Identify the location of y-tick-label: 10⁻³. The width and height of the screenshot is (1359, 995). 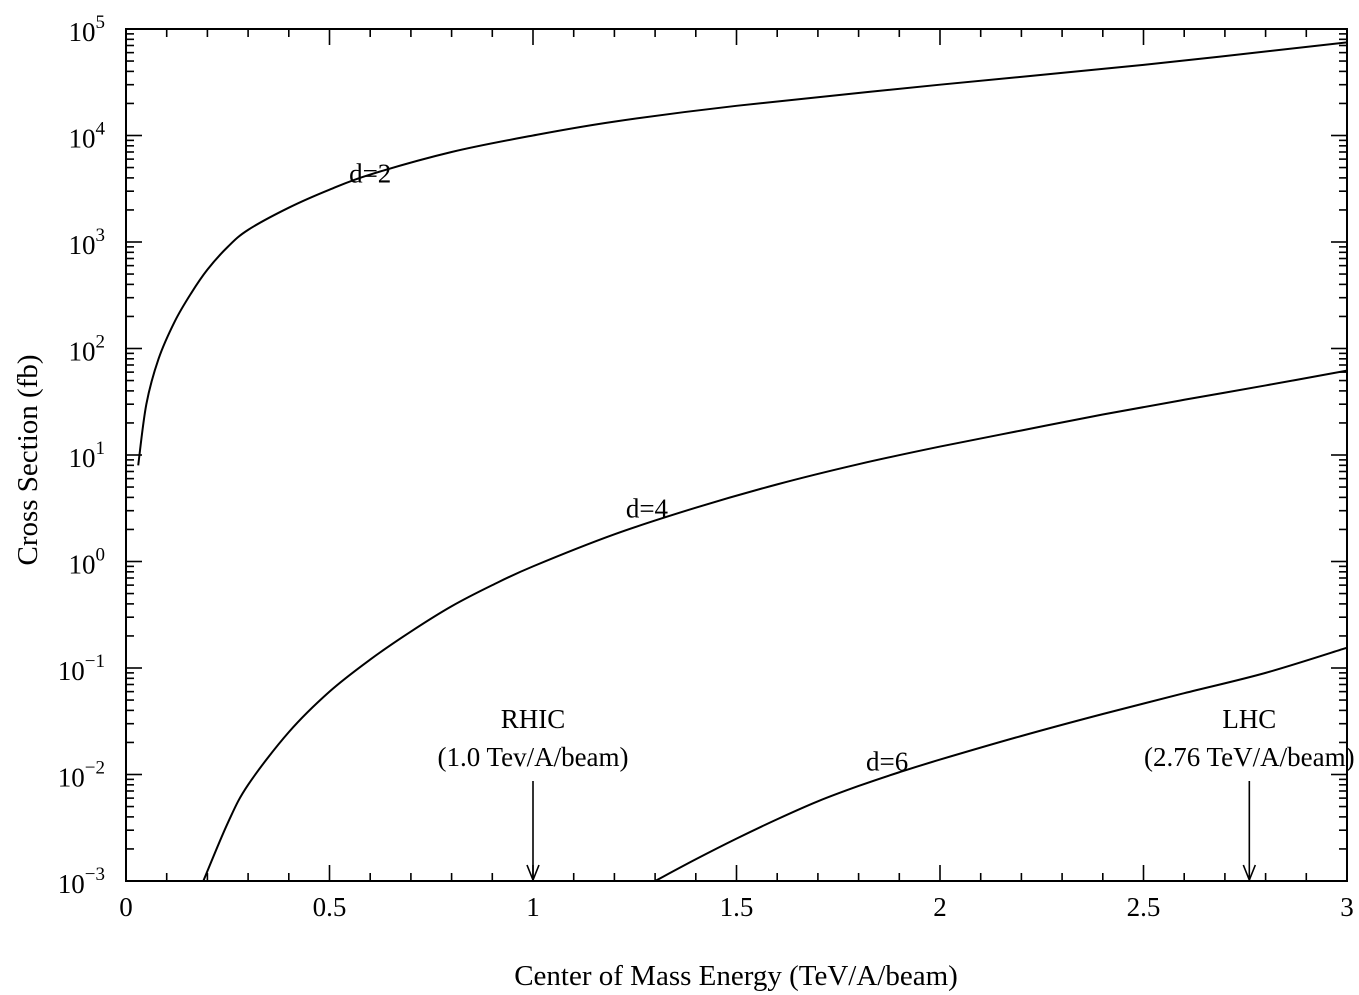
(81, 881).